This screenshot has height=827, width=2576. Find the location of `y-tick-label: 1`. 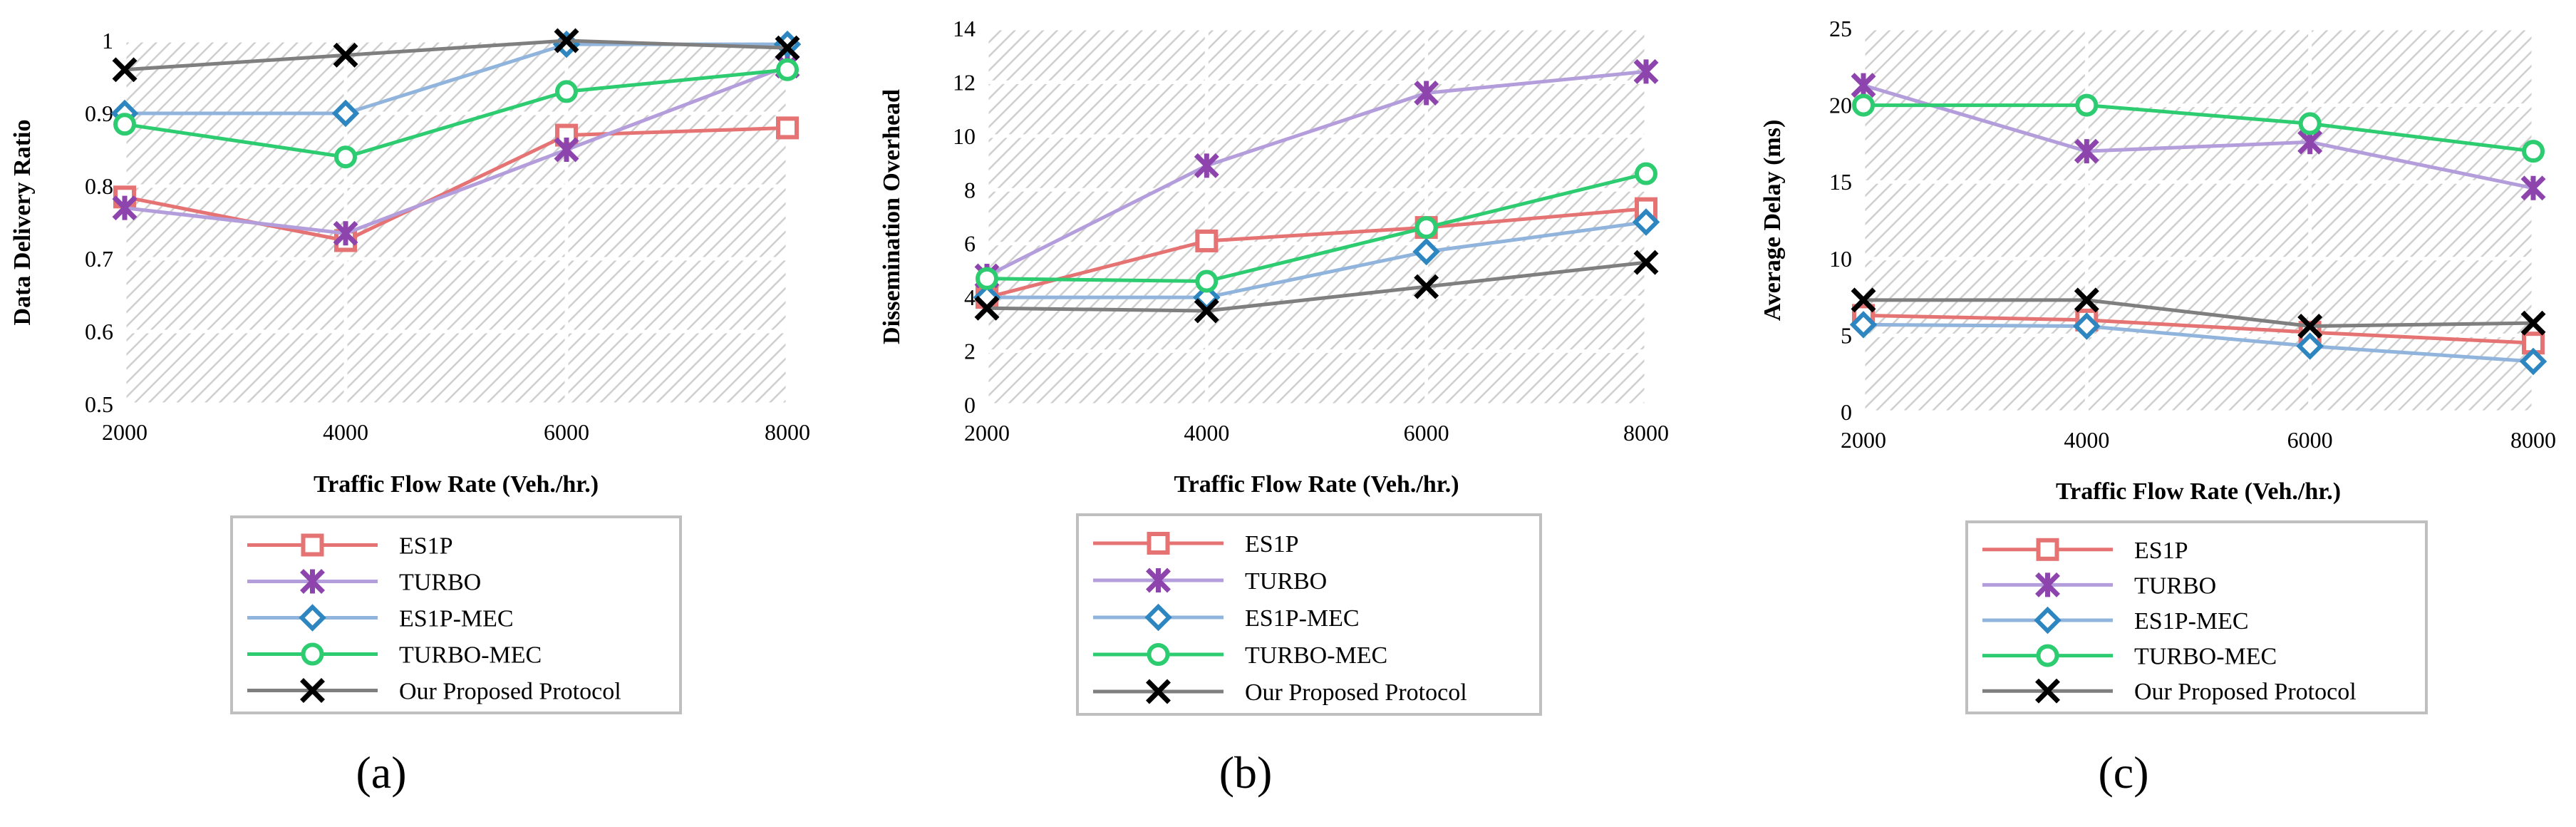

y-tick-label: 1 is located at coordinates (107, 41).